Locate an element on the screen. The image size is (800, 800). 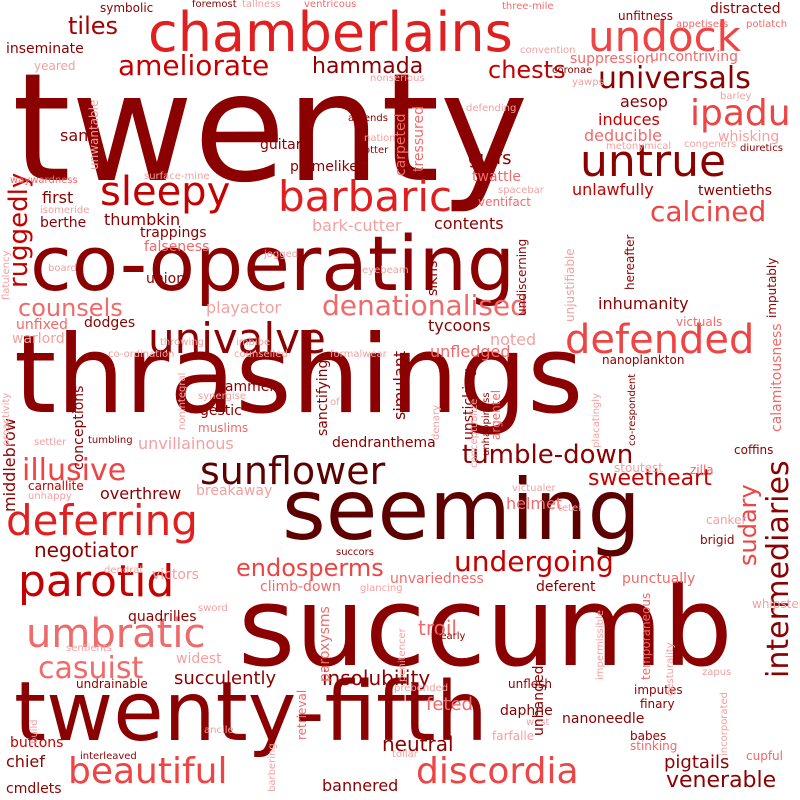
word-beautiful: beautiful is located at coordinates (148, 771).